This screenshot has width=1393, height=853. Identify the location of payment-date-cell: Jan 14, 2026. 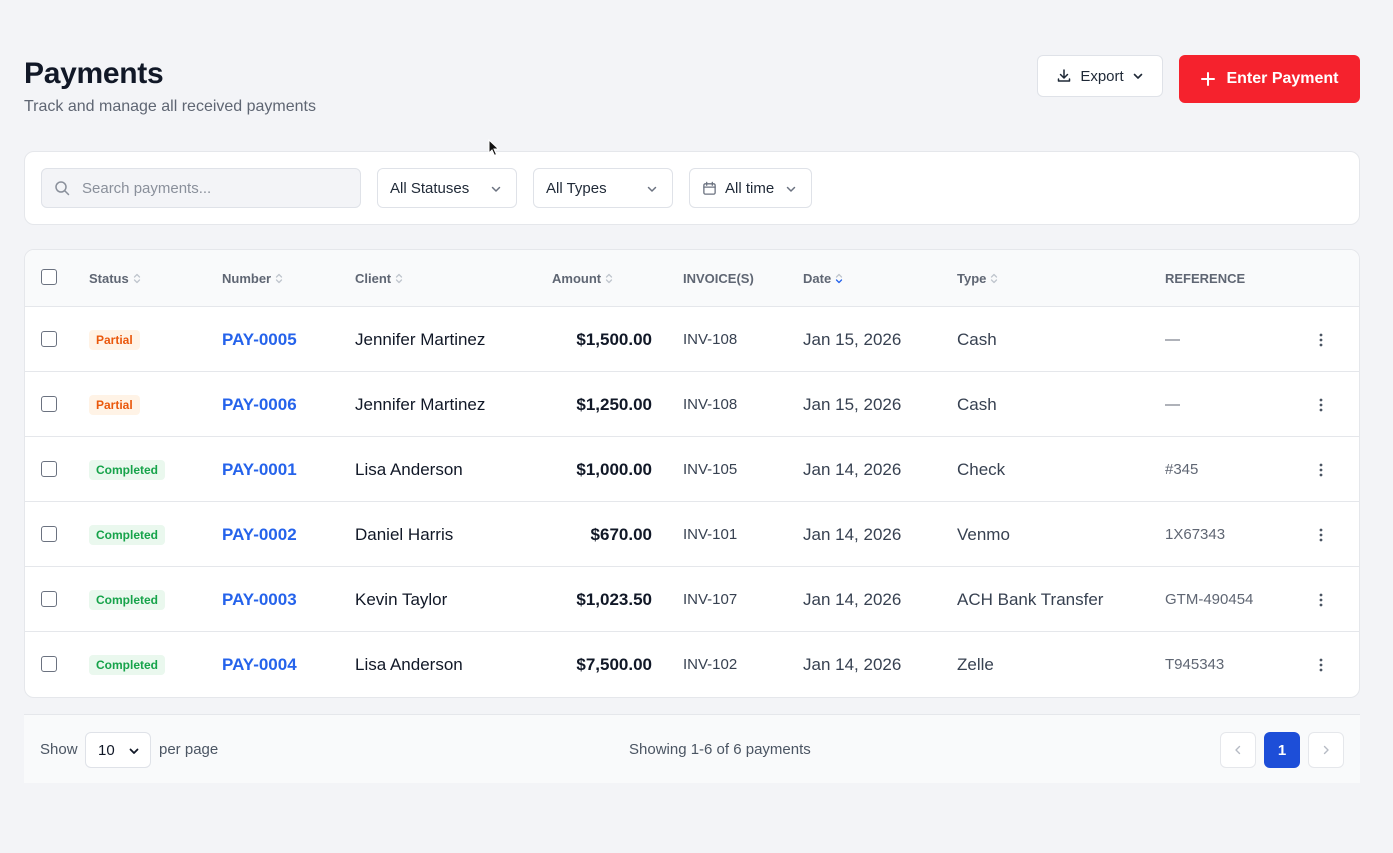
(873, 469).